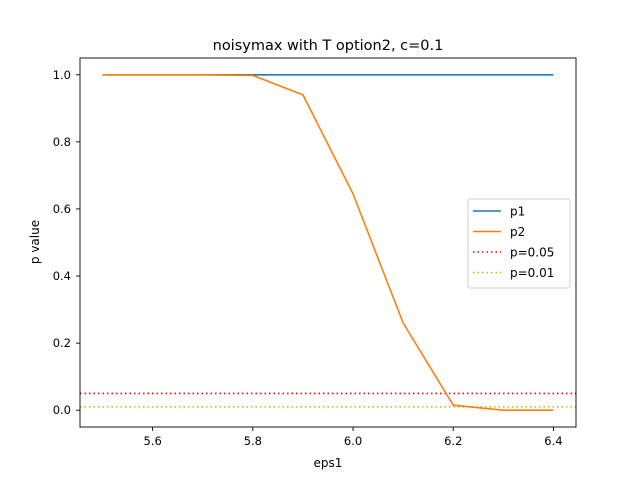 This screenshot has height=484, width=640. I want to click on y-tick-label: 0.6, so click(62, 209).